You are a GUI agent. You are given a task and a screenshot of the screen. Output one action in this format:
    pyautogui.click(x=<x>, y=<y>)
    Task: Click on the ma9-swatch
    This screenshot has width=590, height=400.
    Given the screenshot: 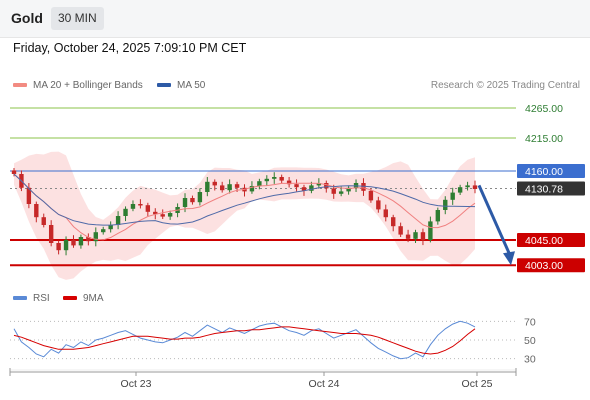 What is the action you would take?
    pyautogui.click(x=70, y=298)
    